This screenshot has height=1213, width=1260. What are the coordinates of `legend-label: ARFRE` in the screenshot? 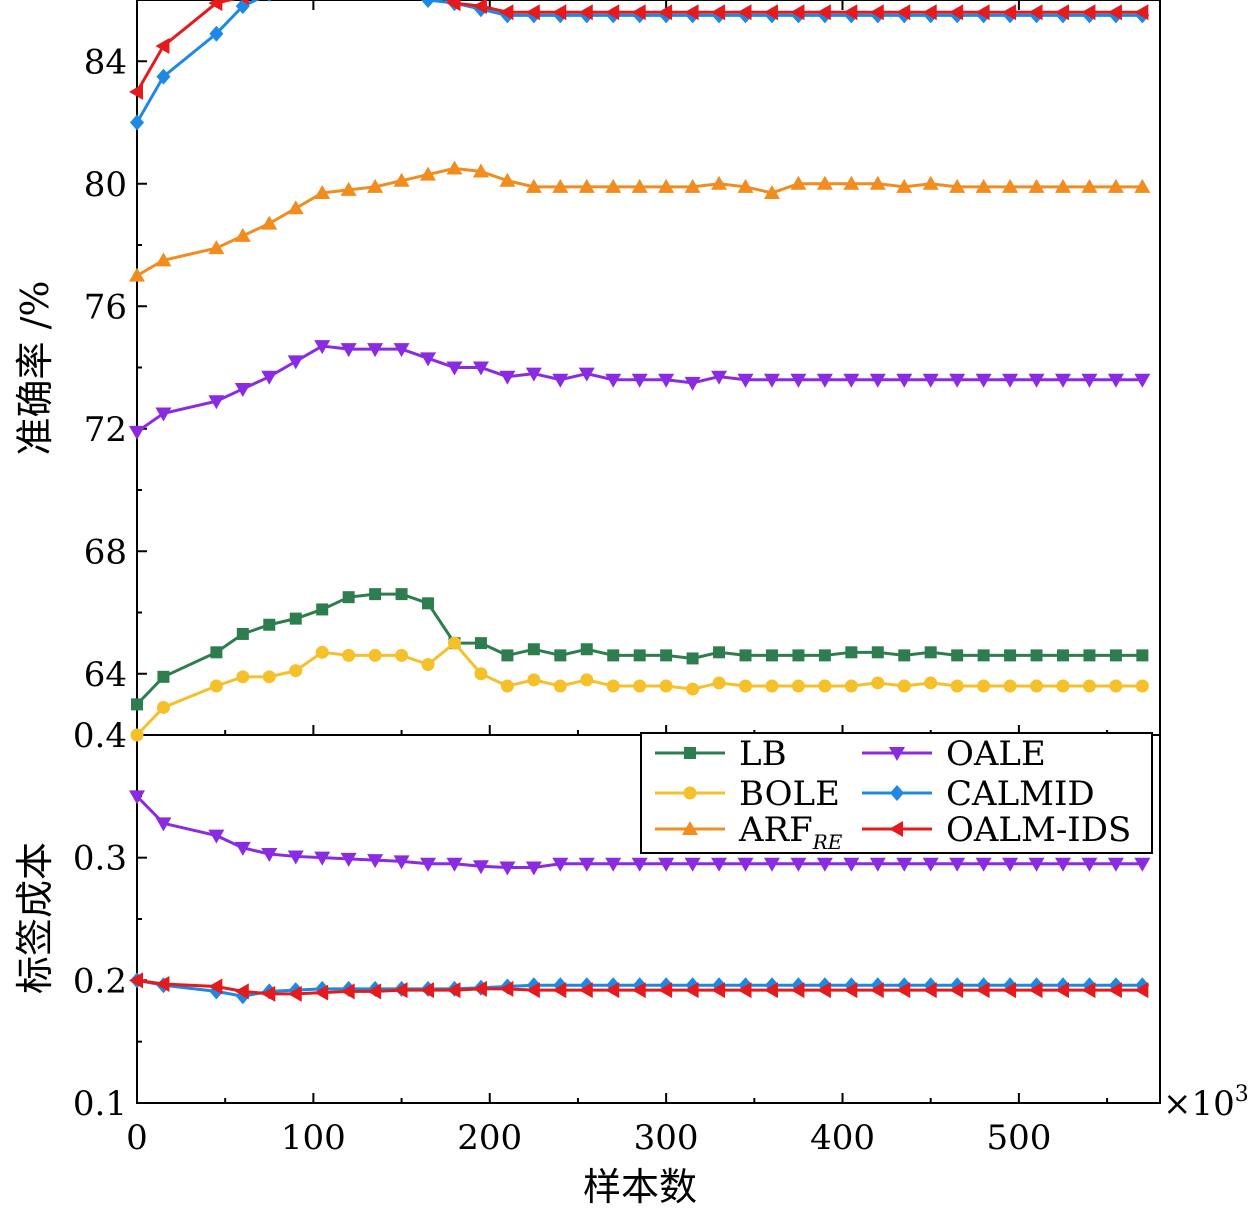 It's located at (790, 832).